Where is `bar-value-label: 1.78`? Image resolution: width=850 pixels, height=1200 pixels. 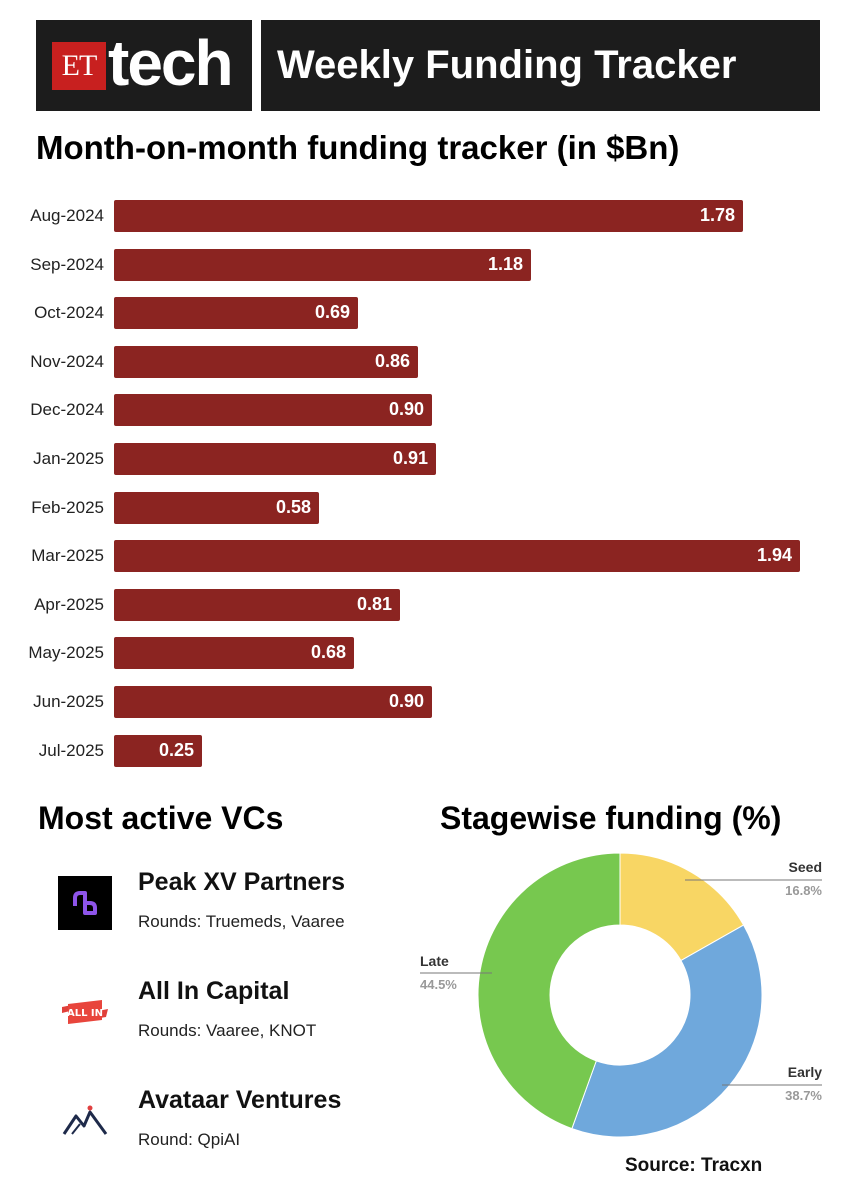 bar-value-label: 1.78 is located at coordinates (717, 215).